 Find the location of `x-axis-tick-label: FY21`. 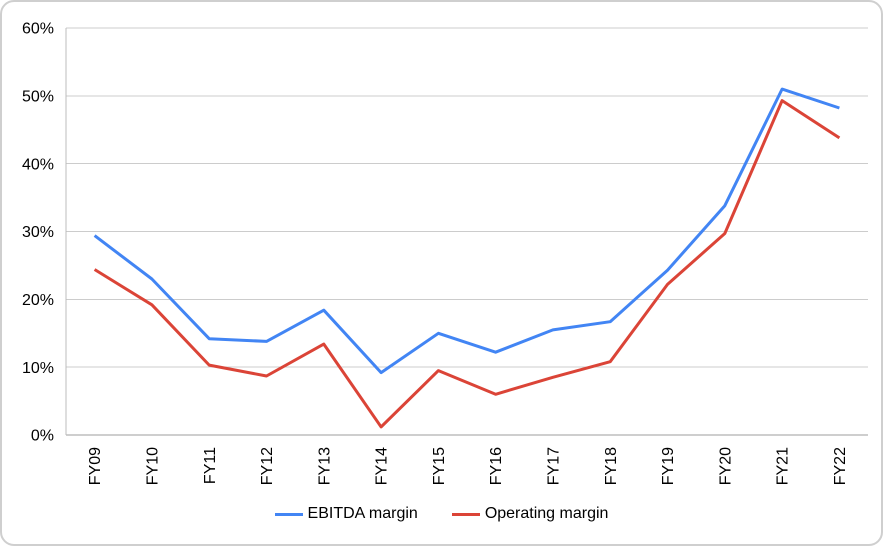

x-axis-tick-label: FY21 is located at coordinates (783, 466).